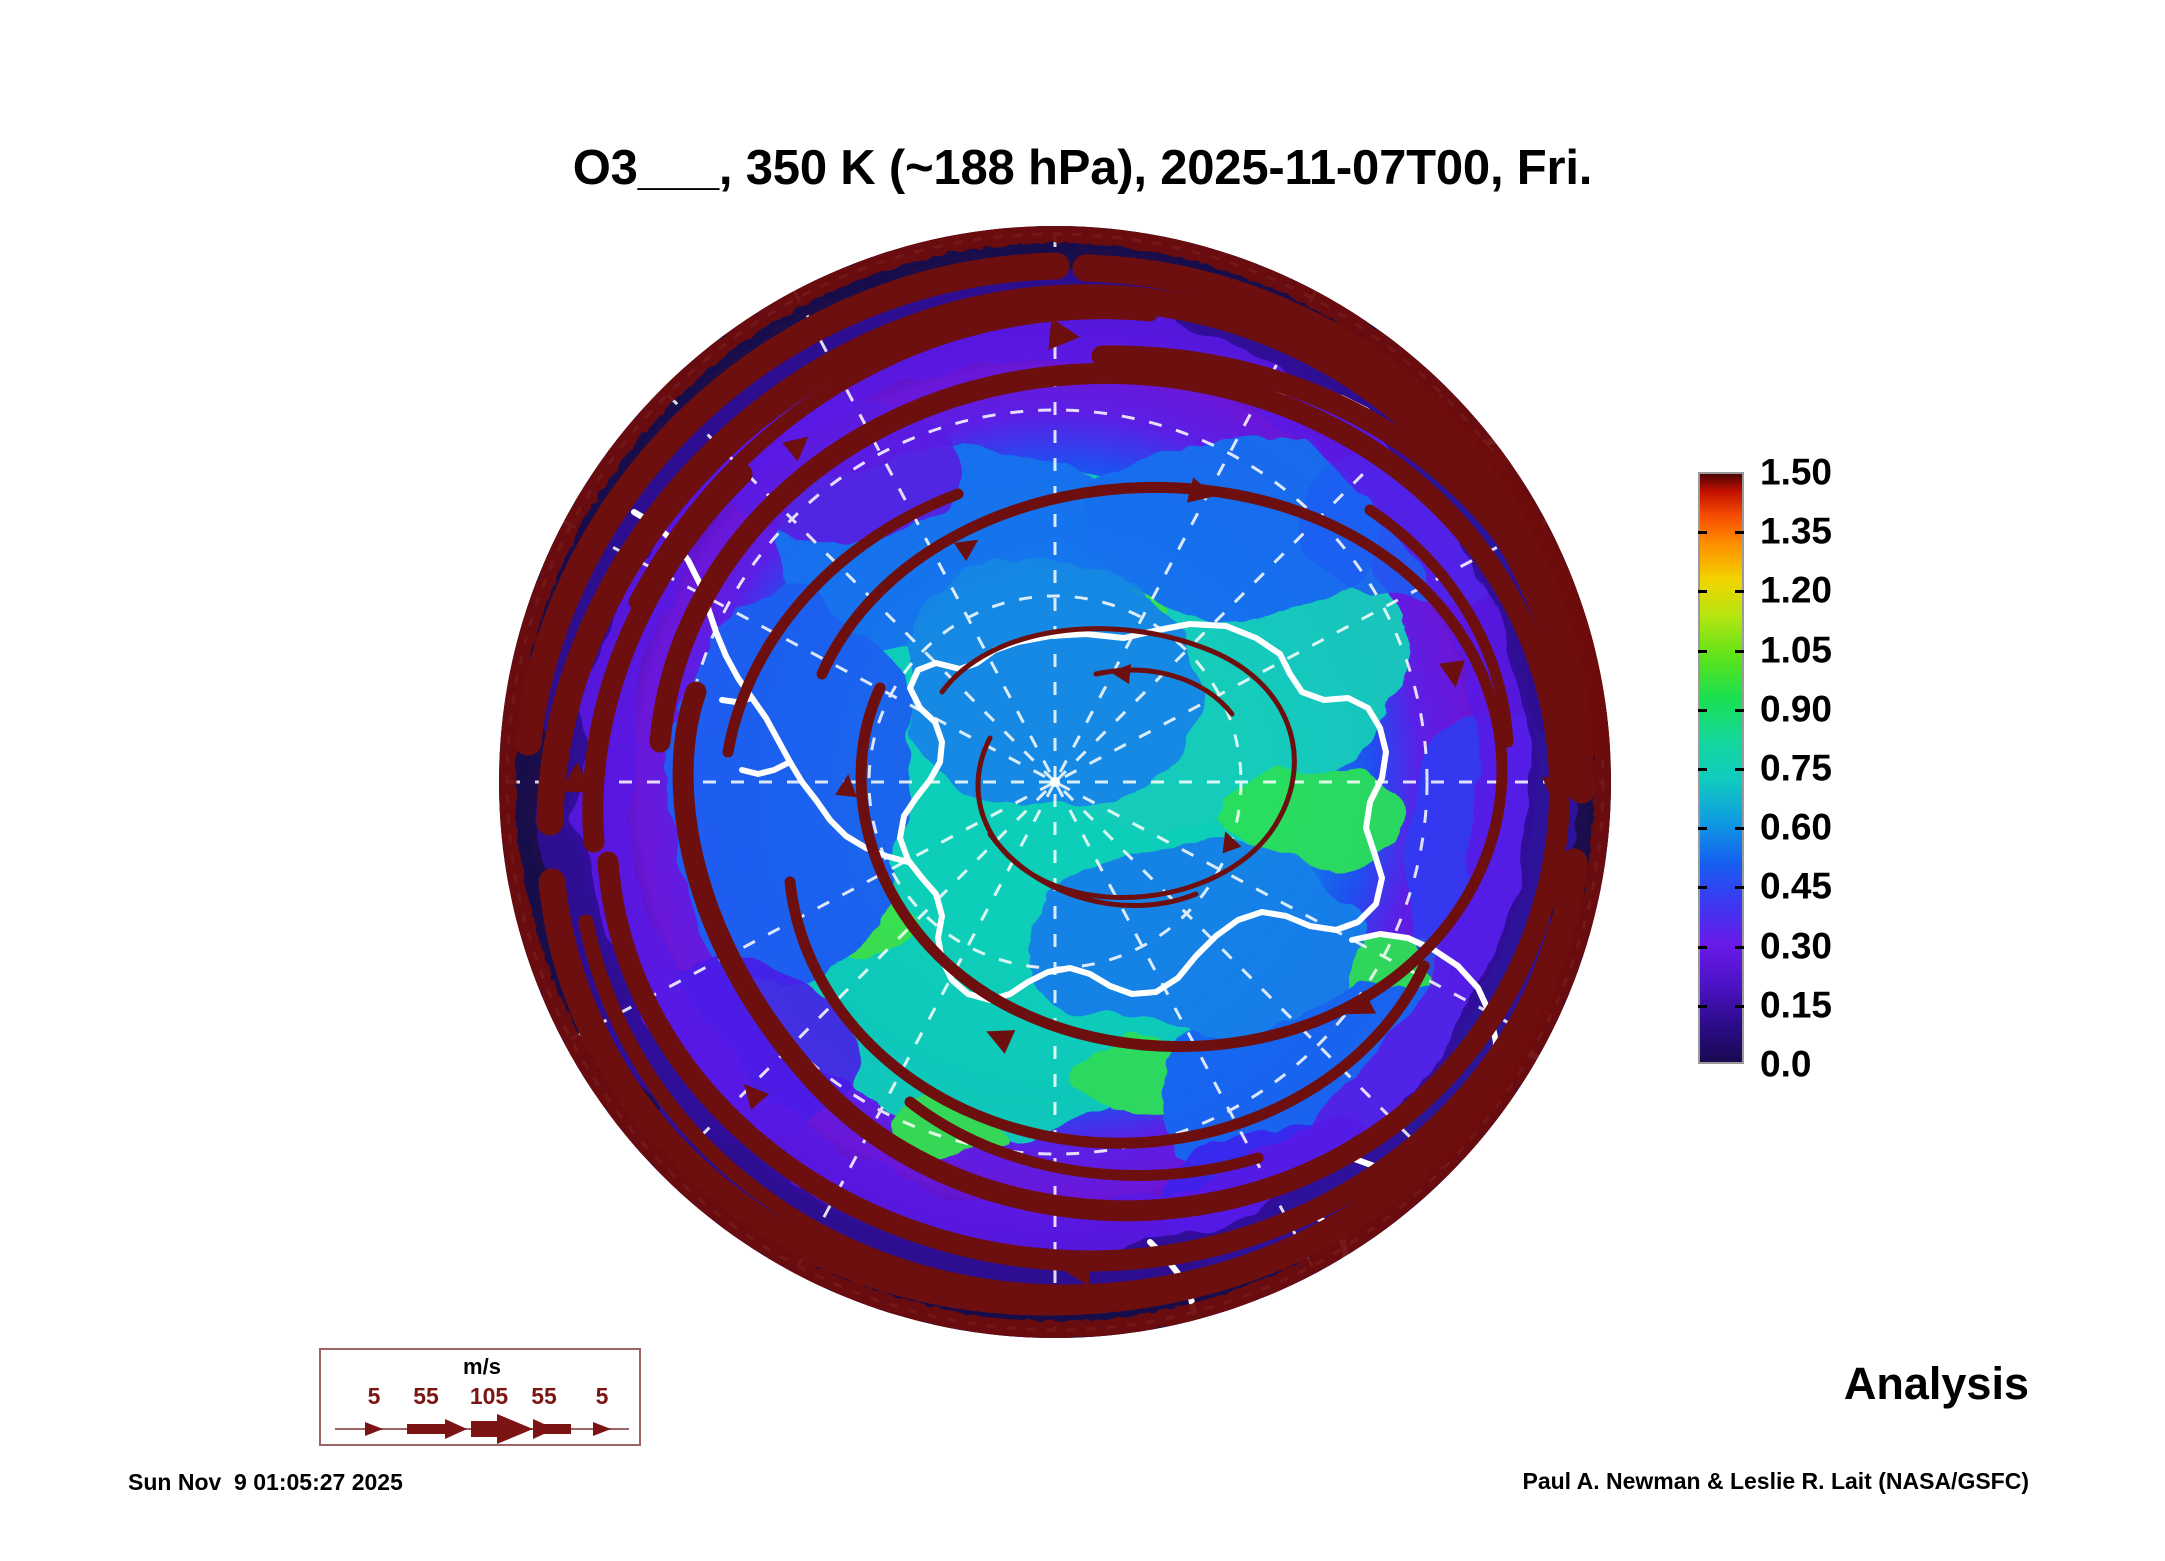 This screenshot has width=2165, height=1561. I want to click on colorbar-label: 0.60, so click(1796, 827).